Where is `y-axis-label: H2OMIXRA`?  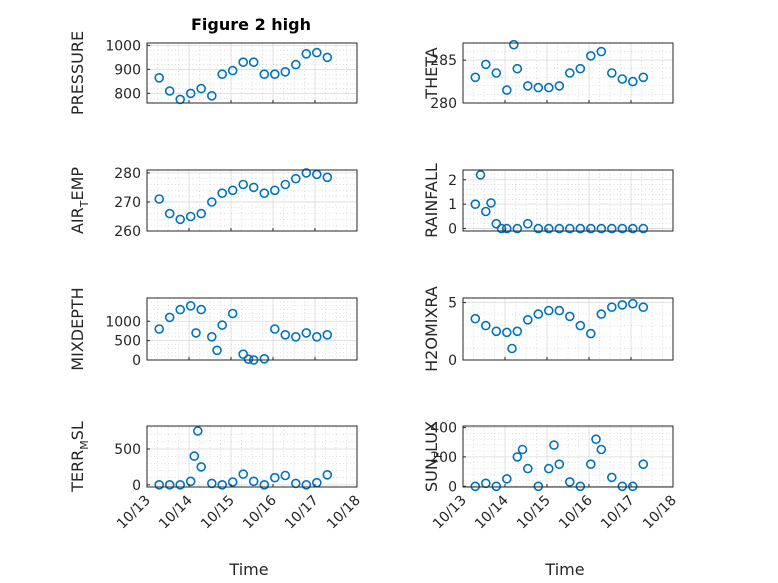 y-axis-label: H2OMIXRA is located at coordinates (431, 329).